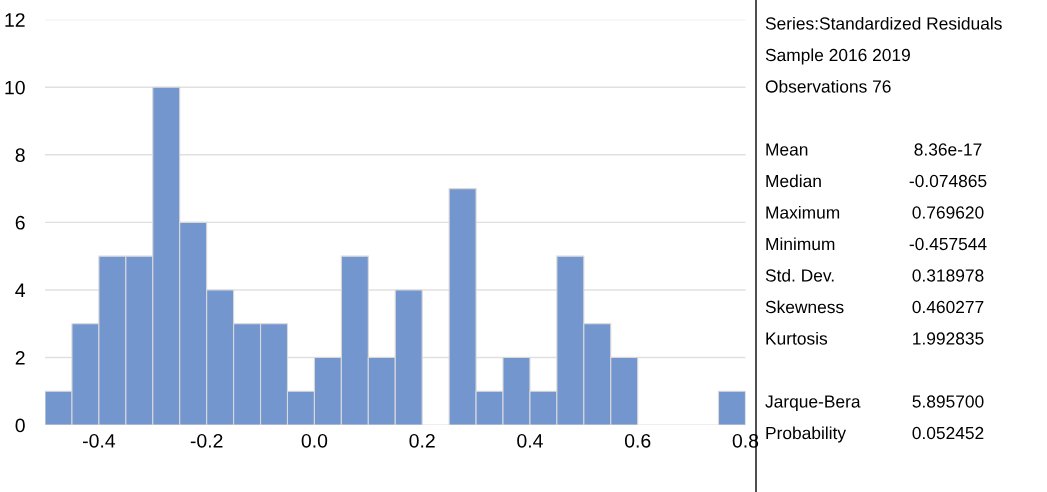 The image size is (1047, 492). I want to click on y-tick-label: 6, so click(20, 222).